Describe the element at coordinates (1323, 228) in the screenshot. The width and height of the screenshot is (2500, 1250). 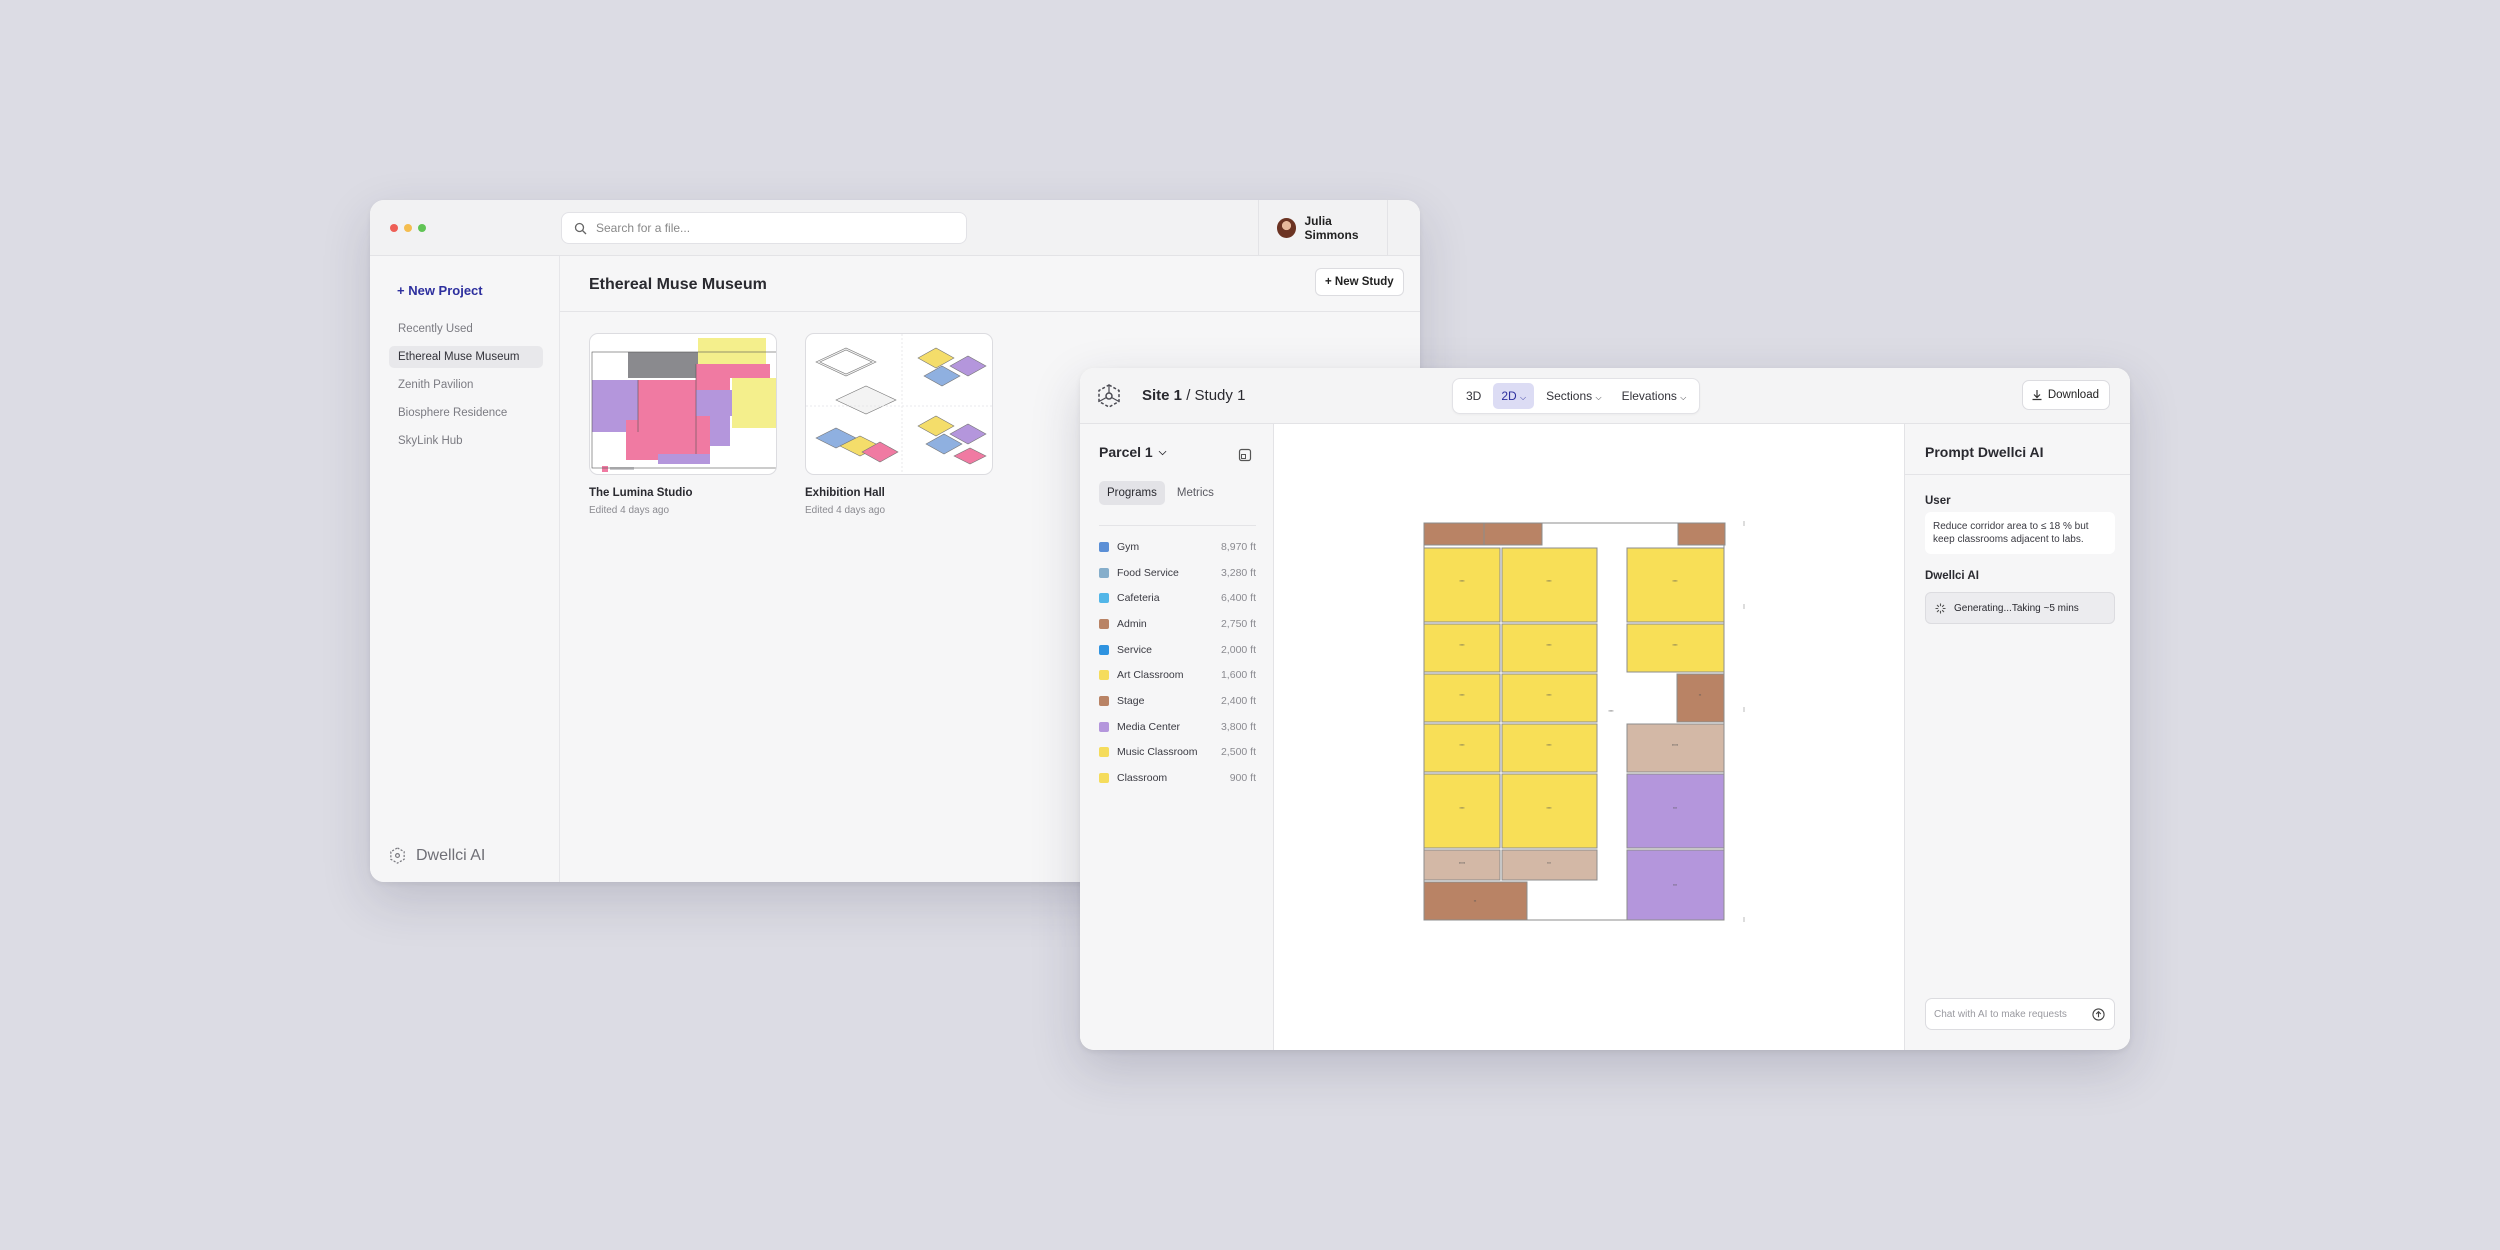
I see `user-menu: Julia Simmons` at that location.